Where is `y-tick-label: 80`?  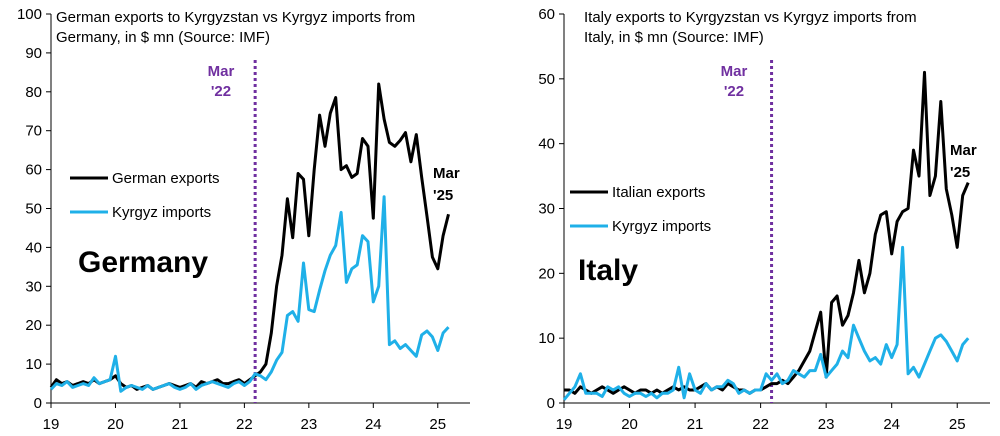 y-tick-label: 80 is located at coordinates (33, 92).